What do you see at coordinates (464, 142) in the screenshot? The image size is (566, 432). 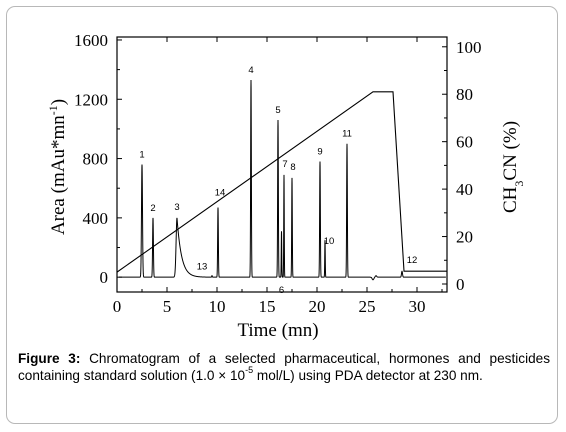 I see `y-right-tick-label: 60` at bounding box center [464, 142].